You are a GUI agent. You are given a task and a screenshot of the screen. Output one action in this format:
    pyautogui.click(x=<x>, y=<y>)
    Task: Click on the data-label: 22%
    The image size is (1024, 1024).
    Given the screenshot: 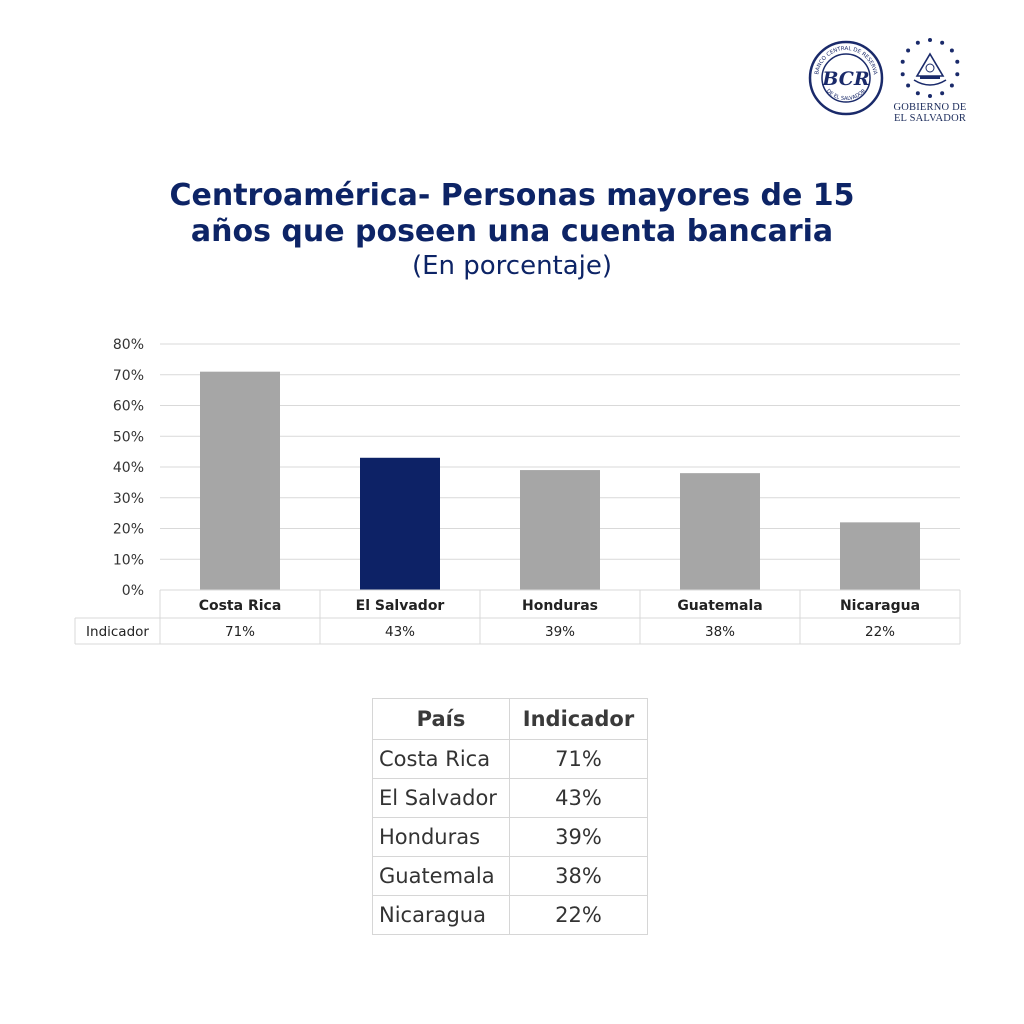 What is the action you would take?
    pyautogui.click(x=880, y=632)
    